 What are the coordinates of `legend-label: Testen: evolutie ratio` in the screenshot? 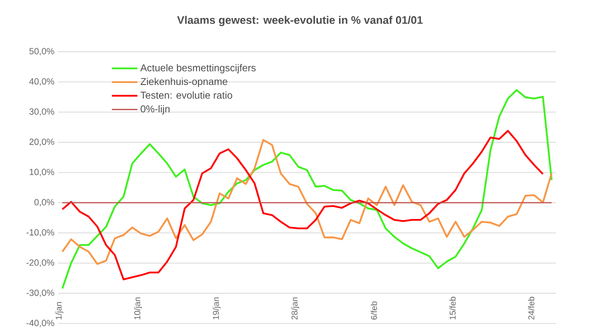 It's located at (186, 95).